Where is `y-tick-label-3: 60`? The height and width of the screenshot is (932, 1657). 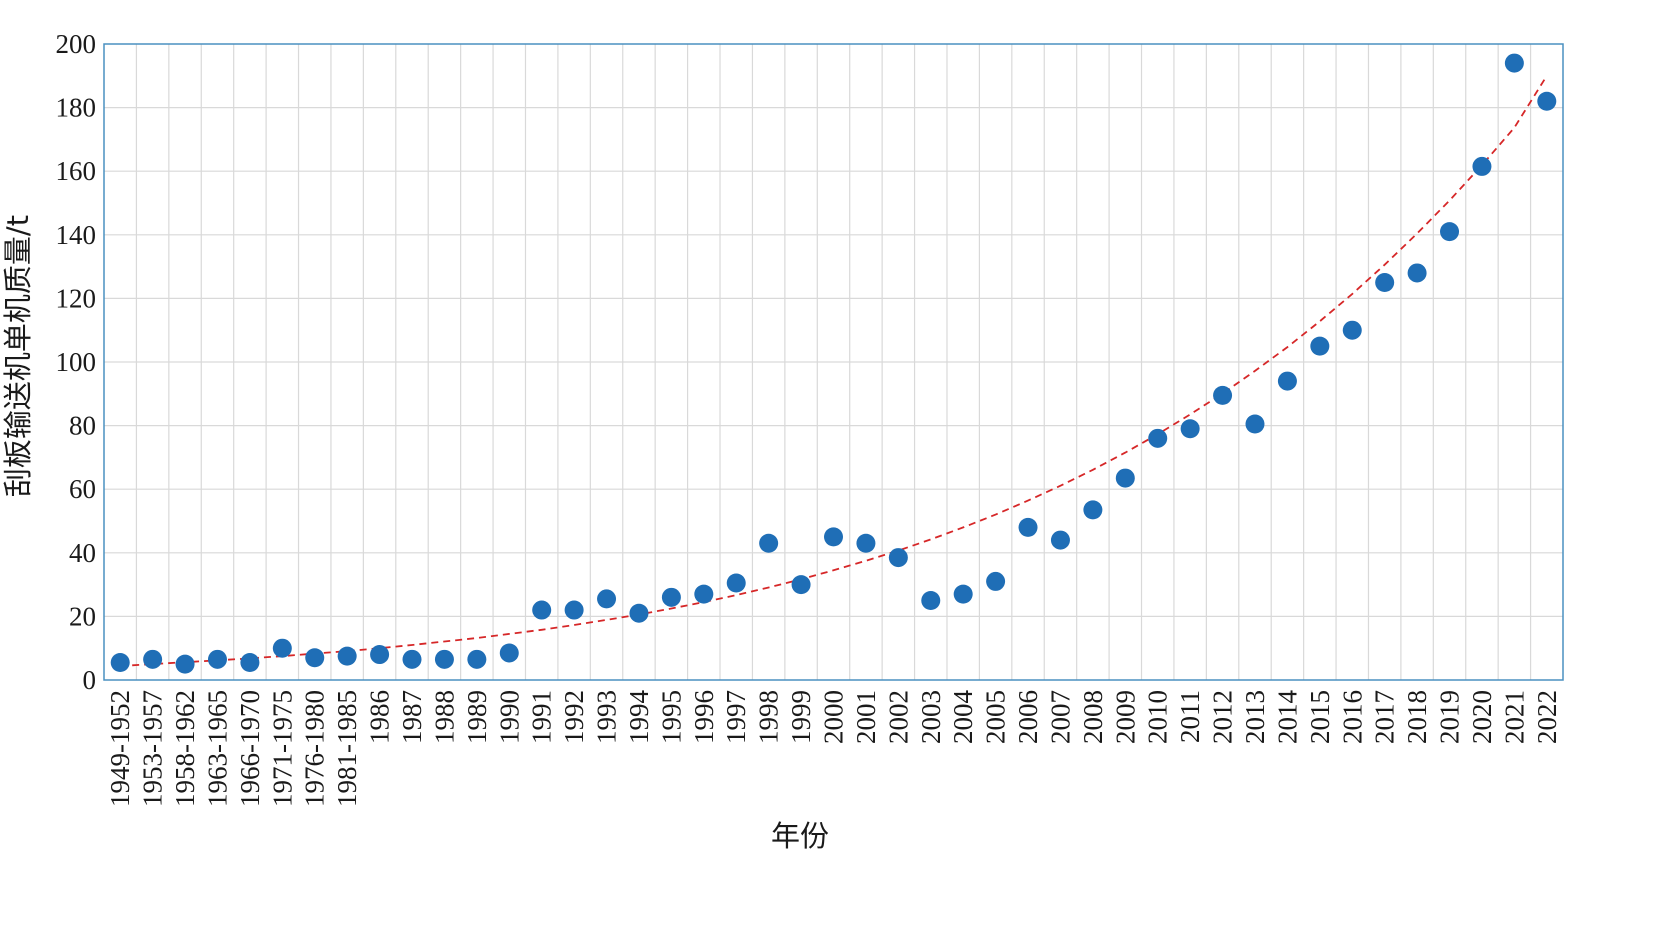
y-tick-label-3: 60 is located at coordinates (82, 489).